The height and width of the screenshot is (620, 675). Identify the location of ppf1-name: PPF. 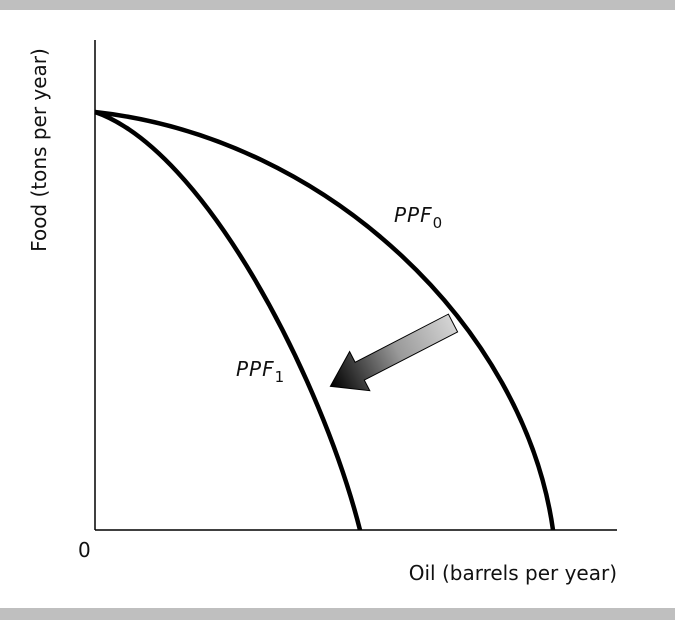
(255, 369).